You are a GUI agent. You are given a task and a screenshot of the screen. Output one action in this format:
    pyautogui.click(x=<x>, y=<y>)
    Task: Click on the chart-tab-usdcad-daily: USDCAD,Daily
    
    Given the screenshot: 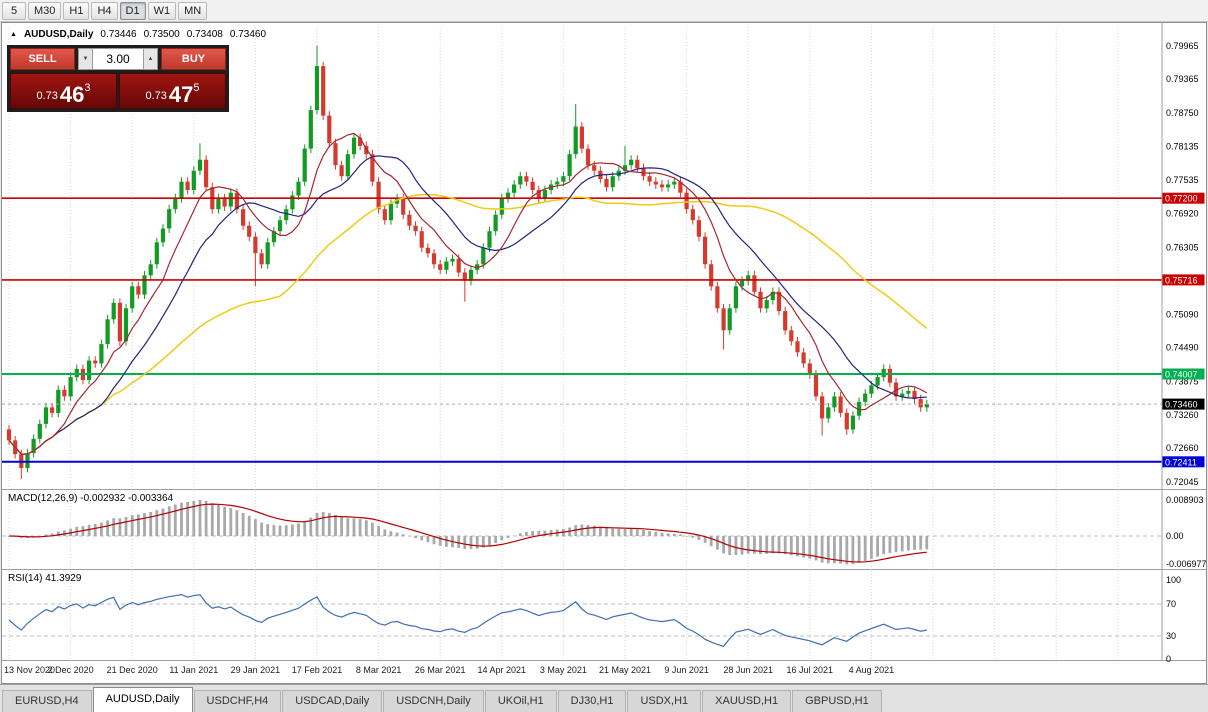 What is the action you would take?
    pyautogui.click(x=332, y=701)
    